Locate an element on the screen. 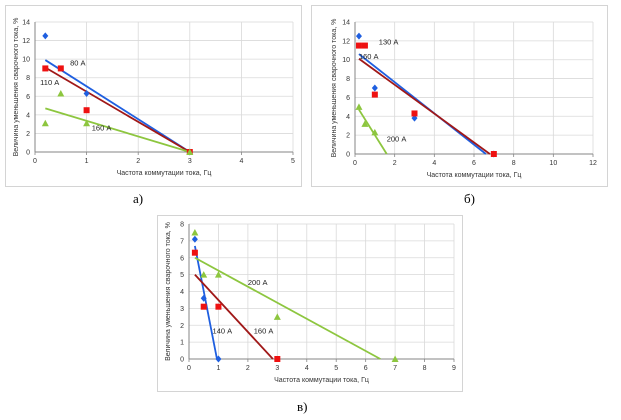  x-tick-label: 3 is located at coordinates (190, 161).